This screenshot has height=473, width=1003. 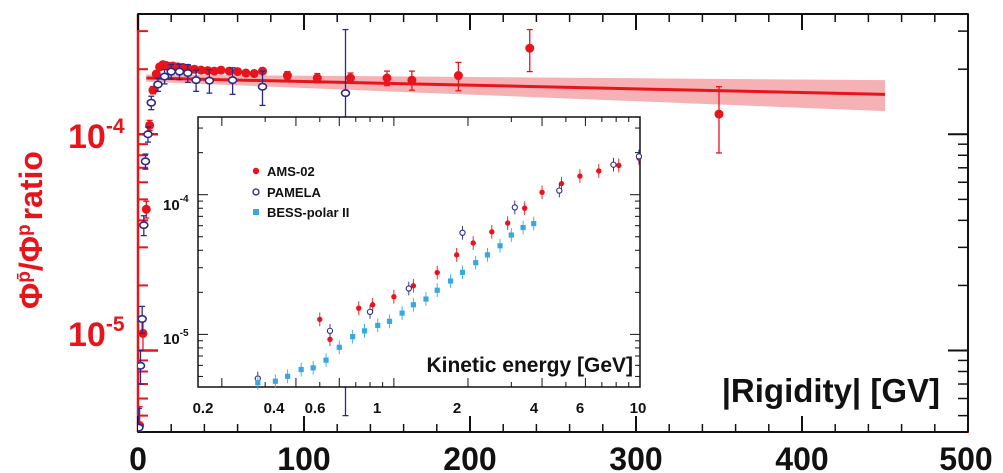 I want to click on fit-band-area, so click(x=516, y=93).